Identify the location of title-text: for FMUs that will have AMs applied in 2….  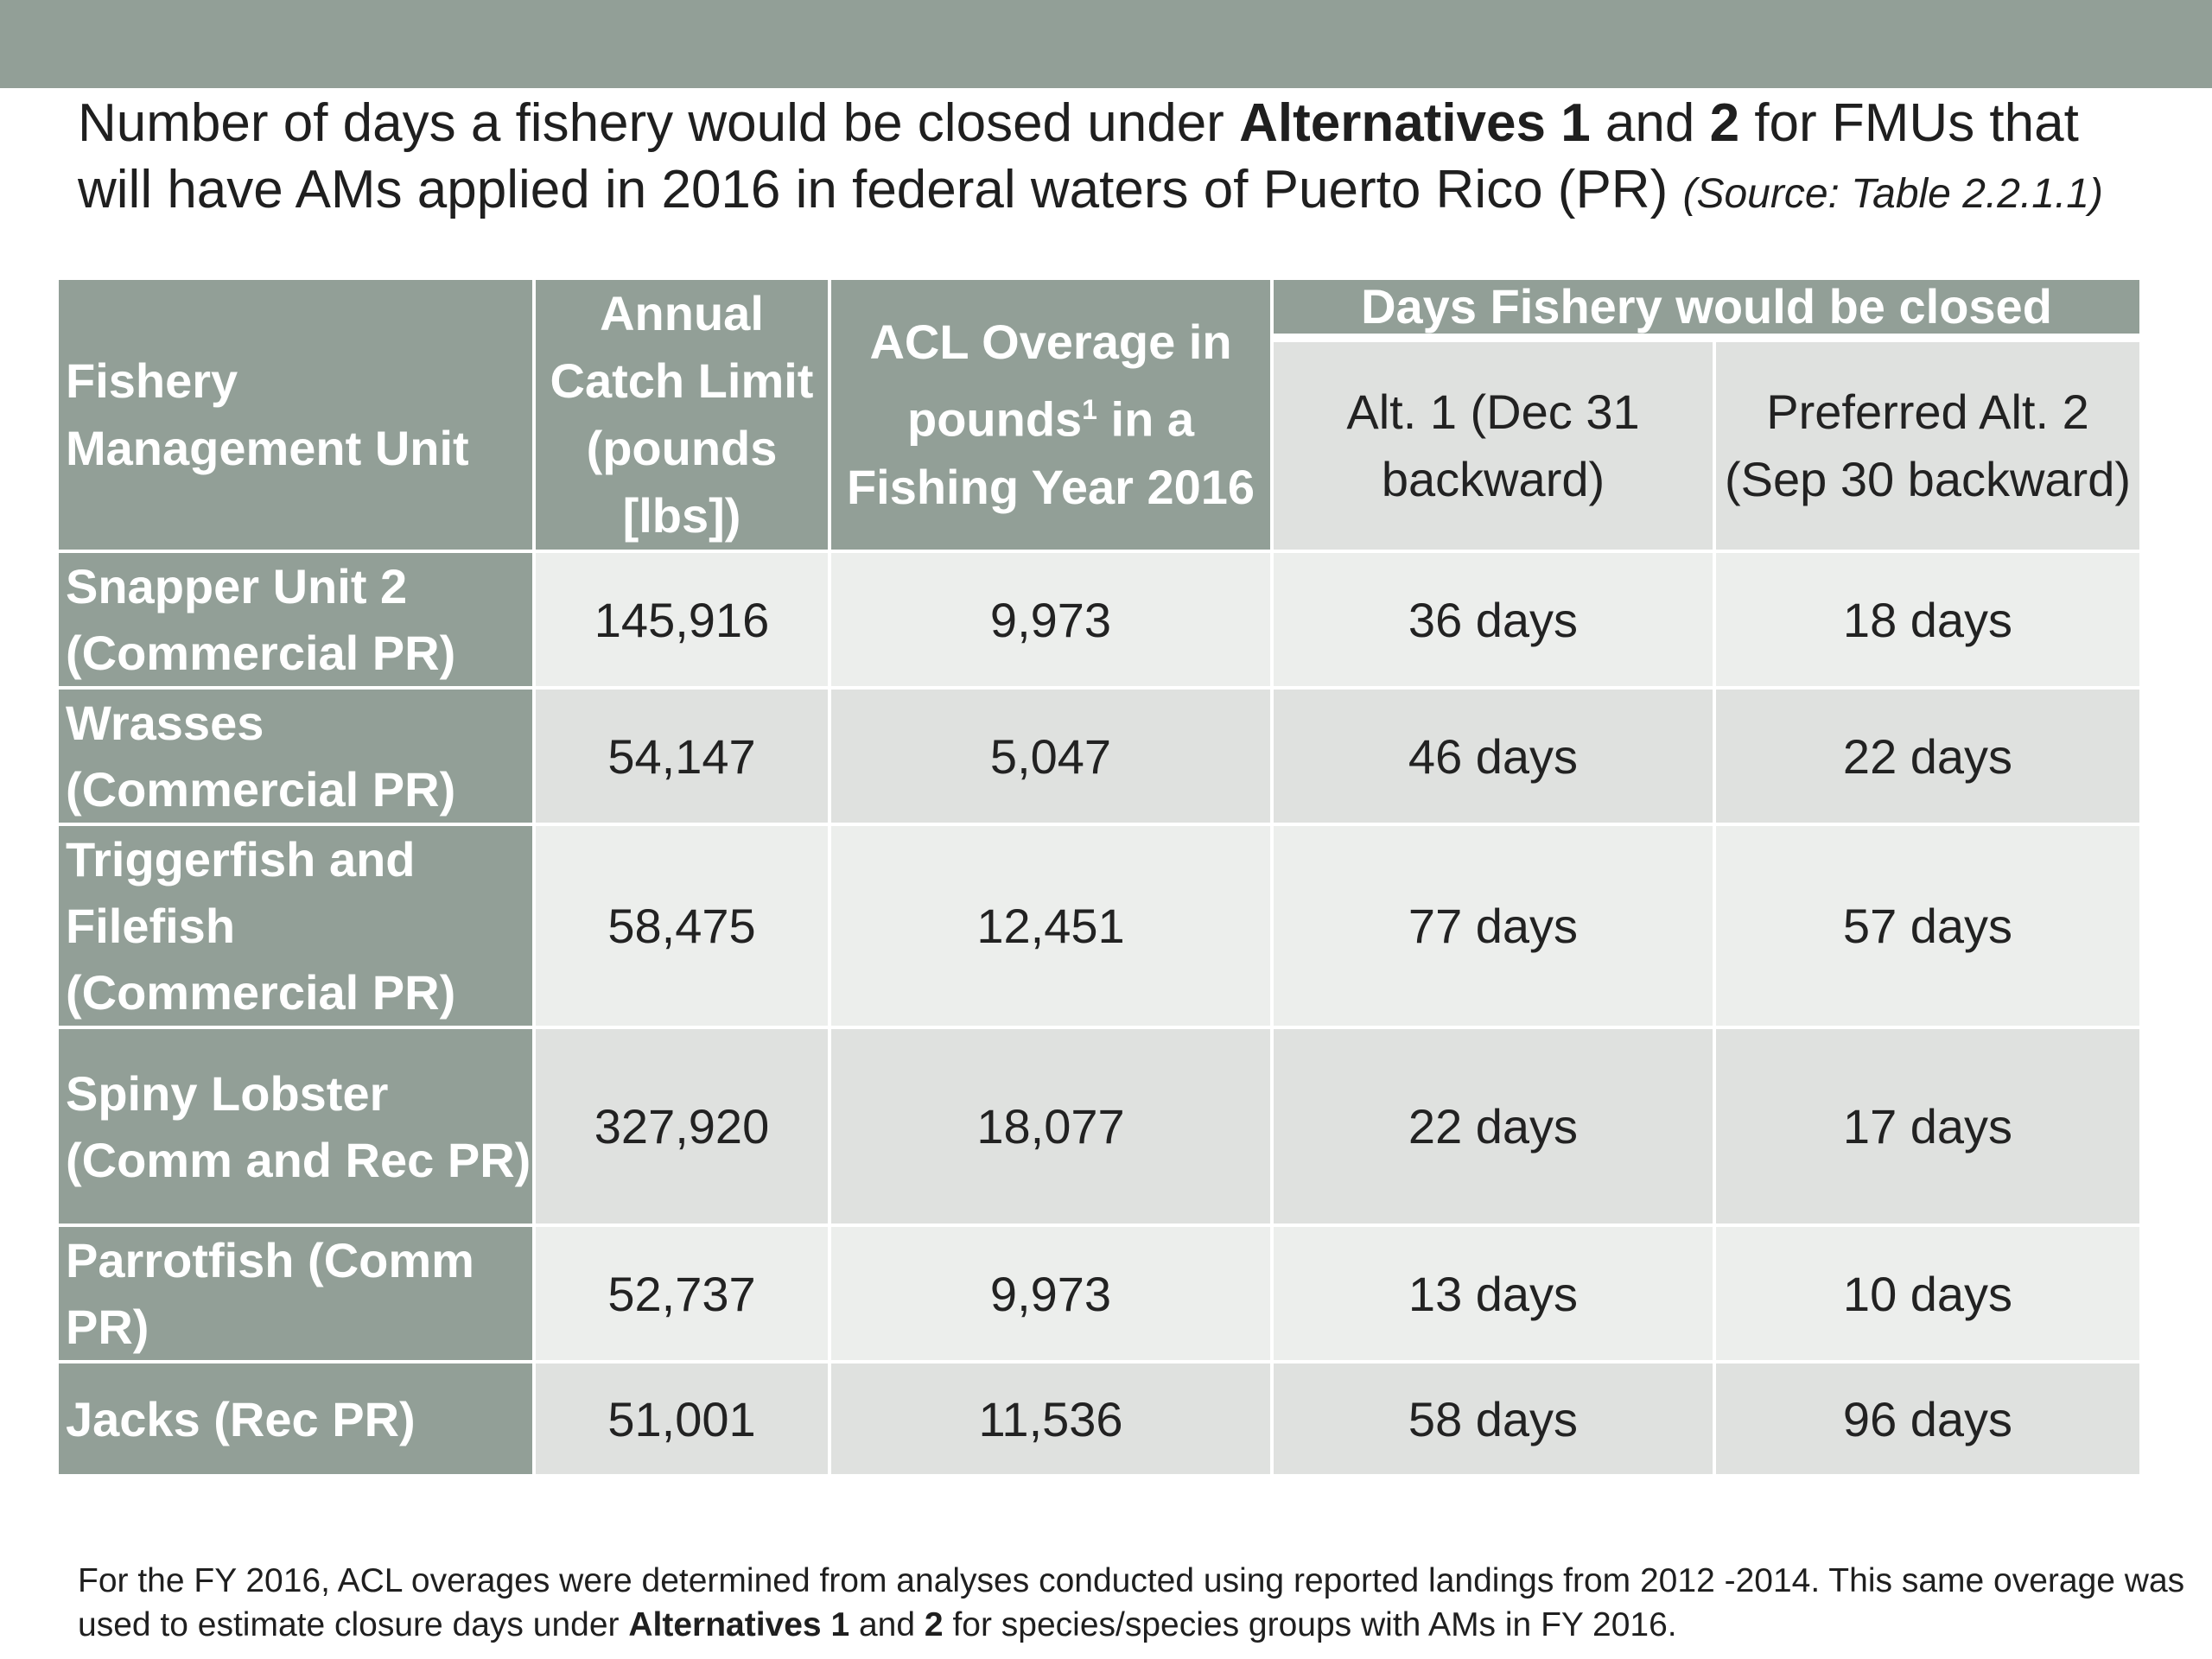
(1078, 156).